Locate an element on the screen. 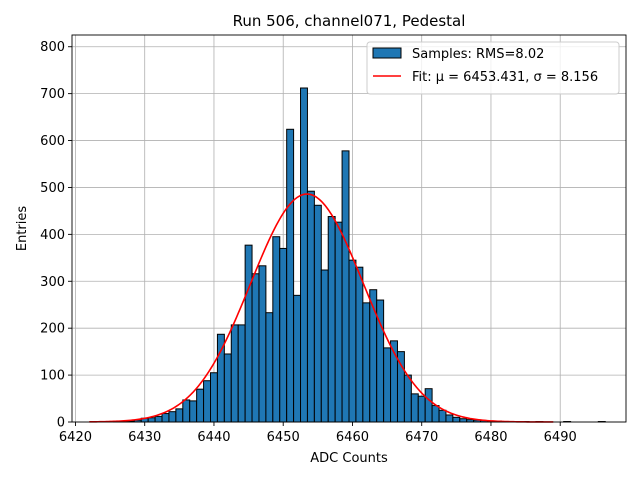 This screenshot has width=640, height=480. x-tick-label: 6480 is located at coordinates (490, 437).